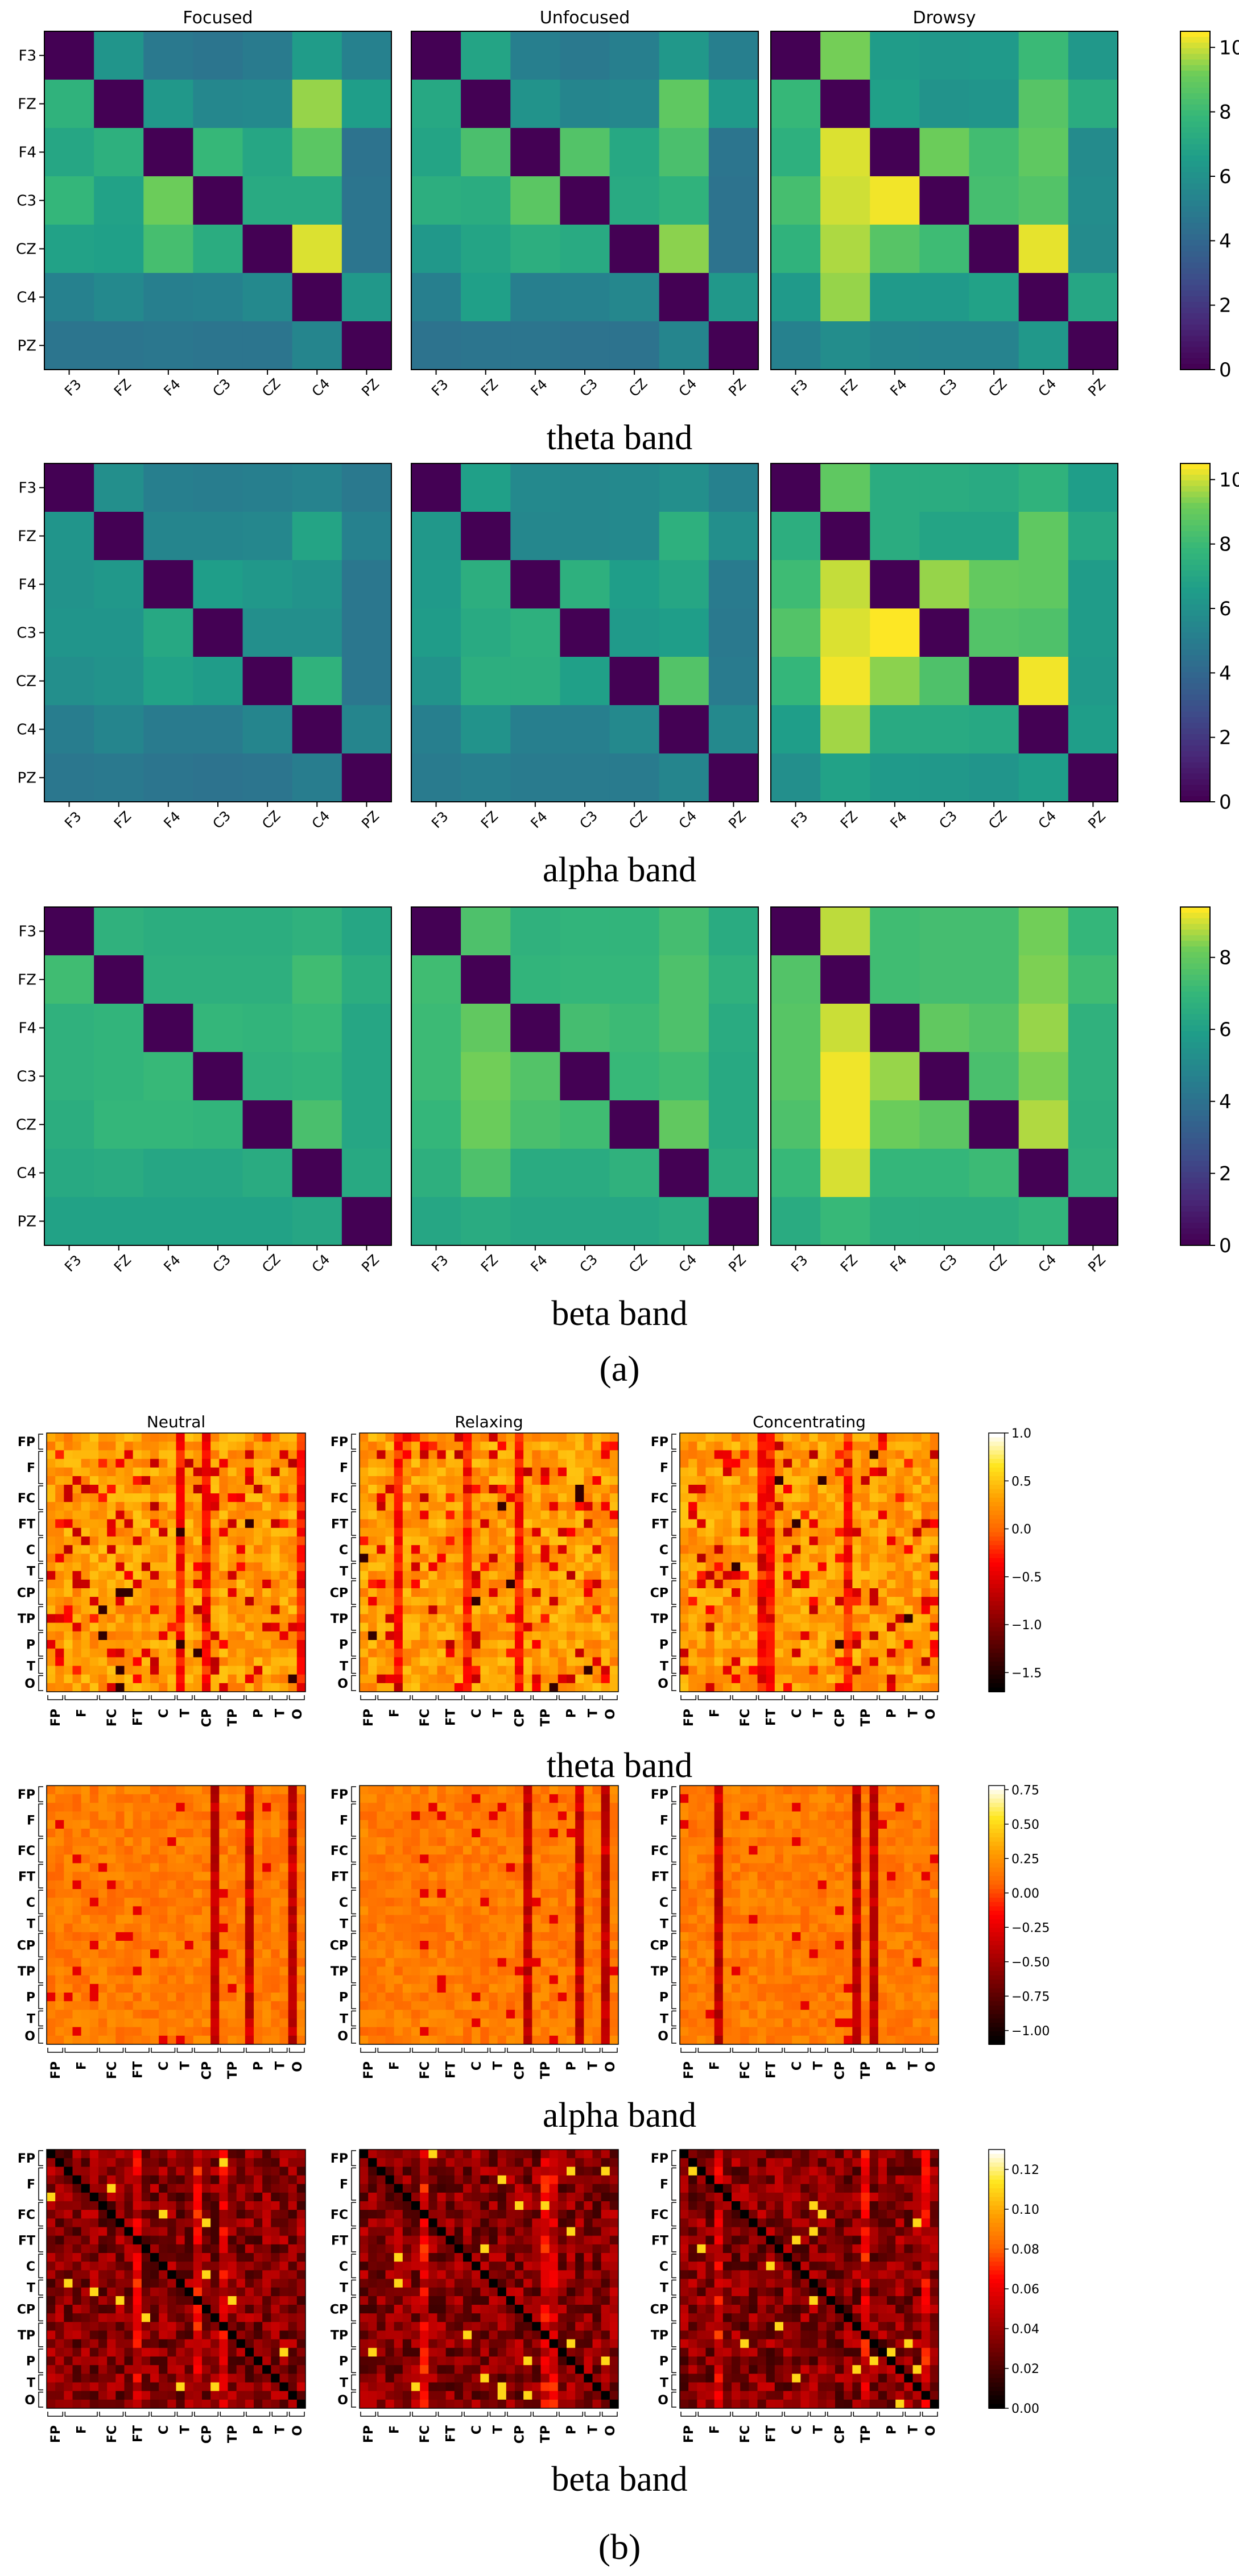  I want to click on x-tick-label: PZ, so click(737, 820).